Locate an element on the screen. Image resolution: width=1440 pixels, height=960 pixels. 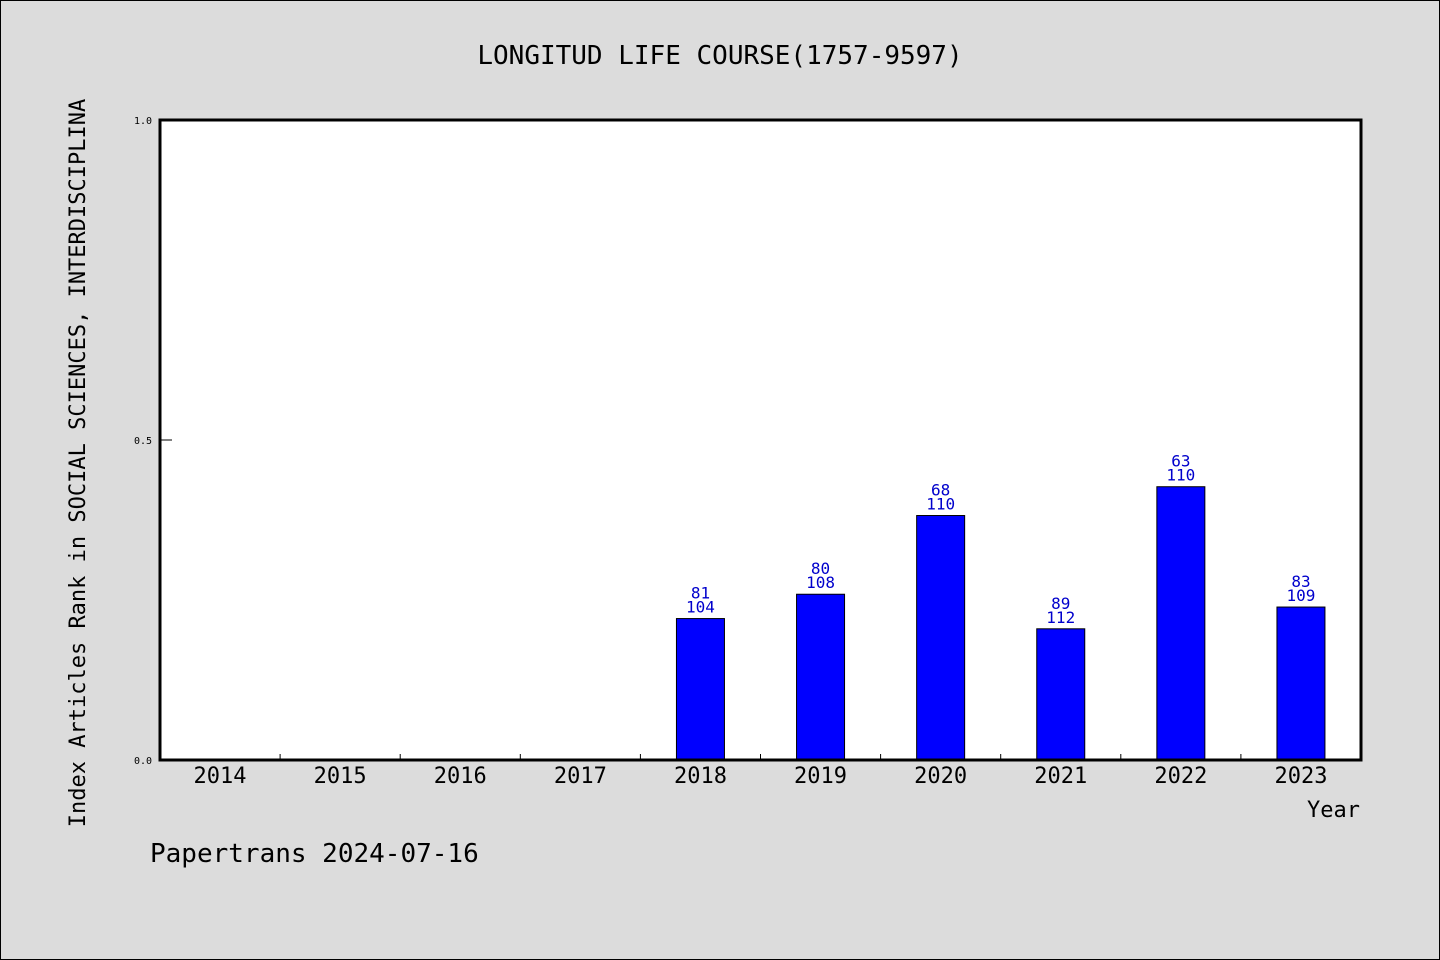
x-ticks-group: 2014 2015 2016 2017 2018 2019 2020 2021 2022 2023 is located at coordinates (760, 771).